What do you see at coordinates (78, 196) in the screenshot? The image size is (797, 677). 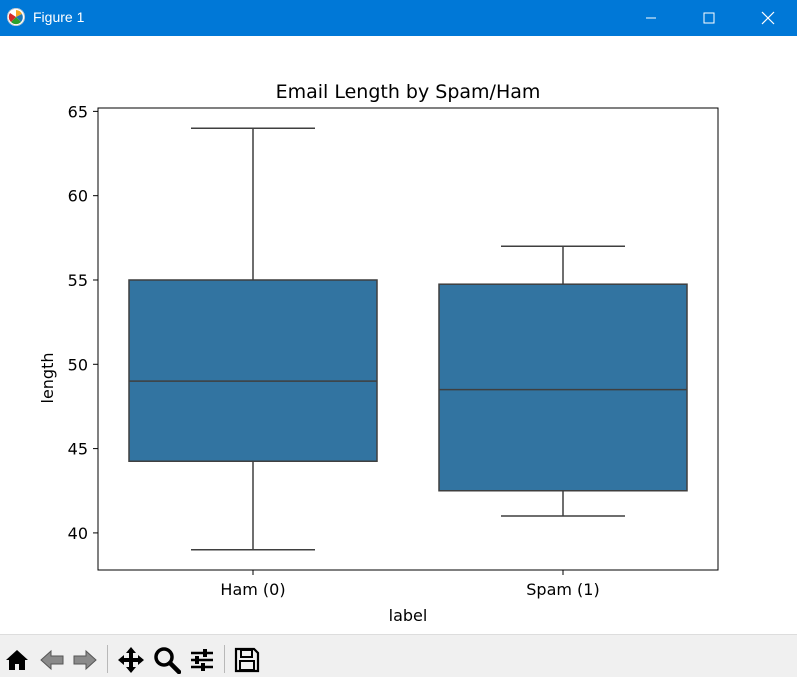 I see `y-tick-label: 60` at bounding box center [78, 196].